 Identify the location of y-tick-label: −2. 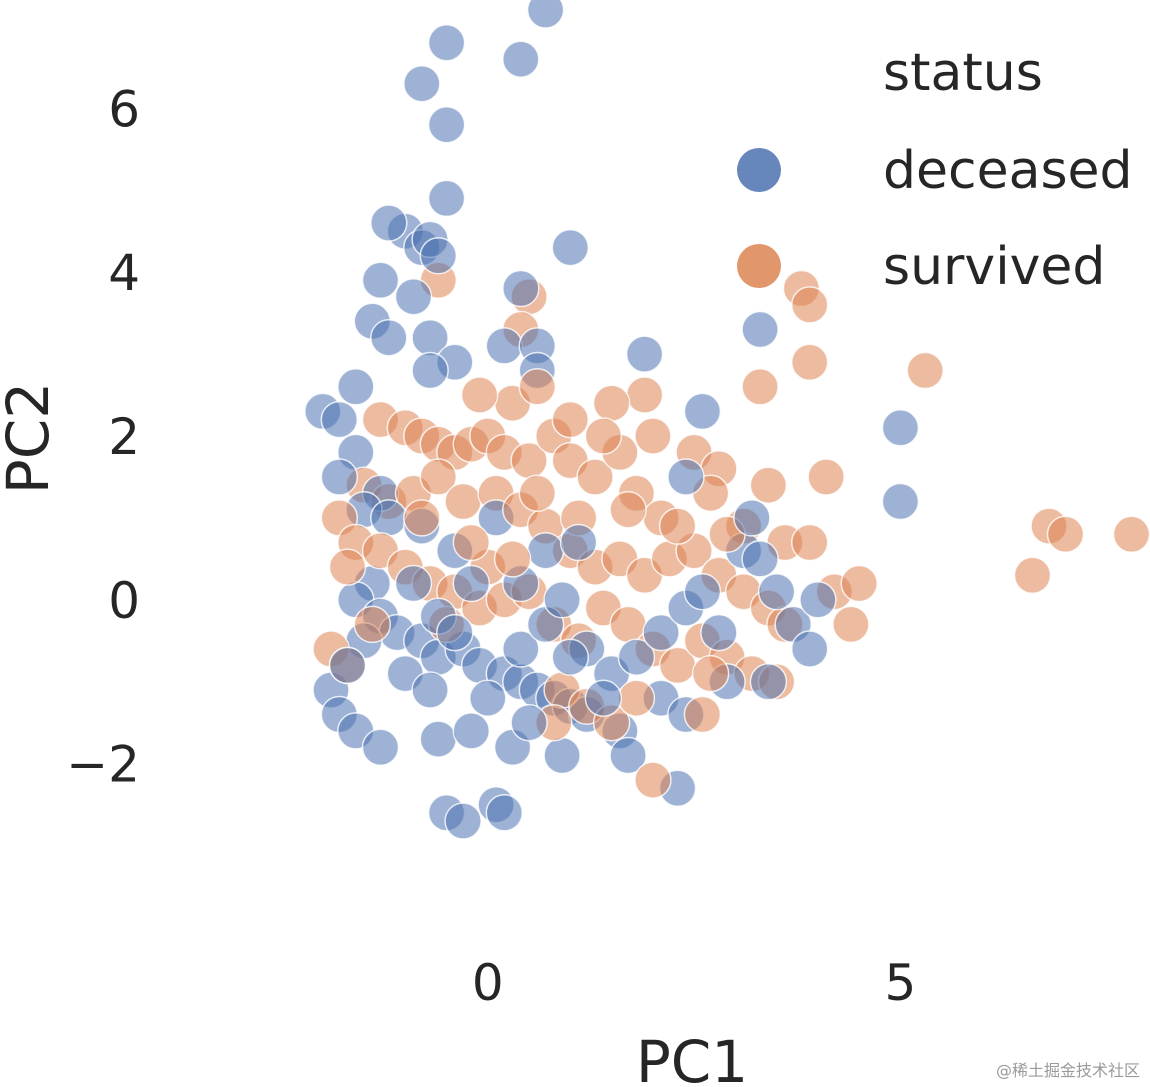
(103, 765).